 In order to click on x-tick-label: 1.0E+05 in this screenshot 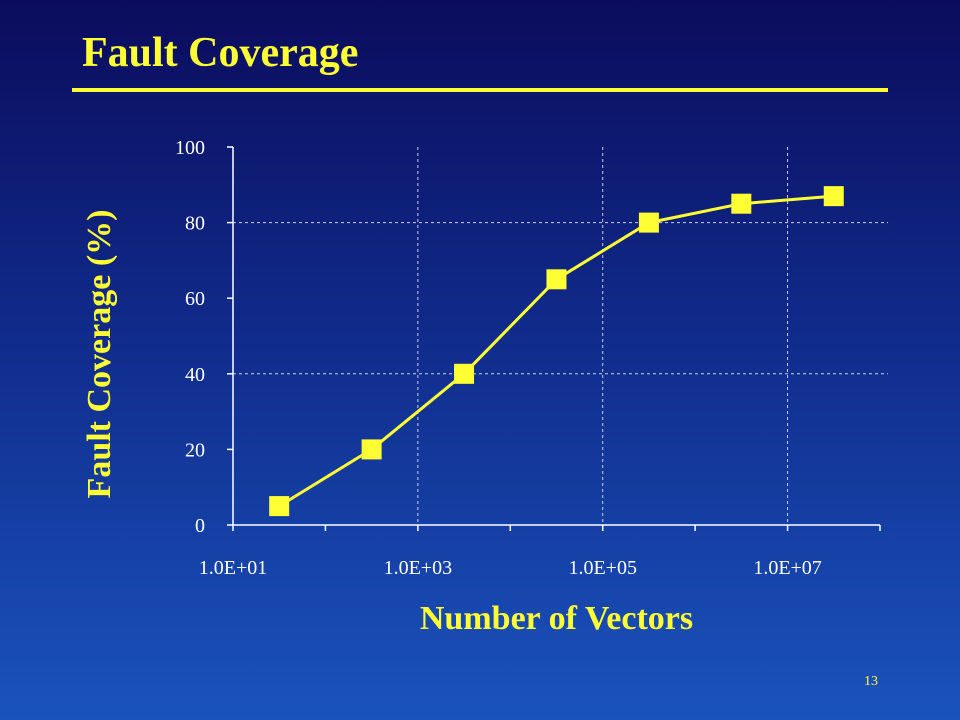, I will do `click(602, 568)`.